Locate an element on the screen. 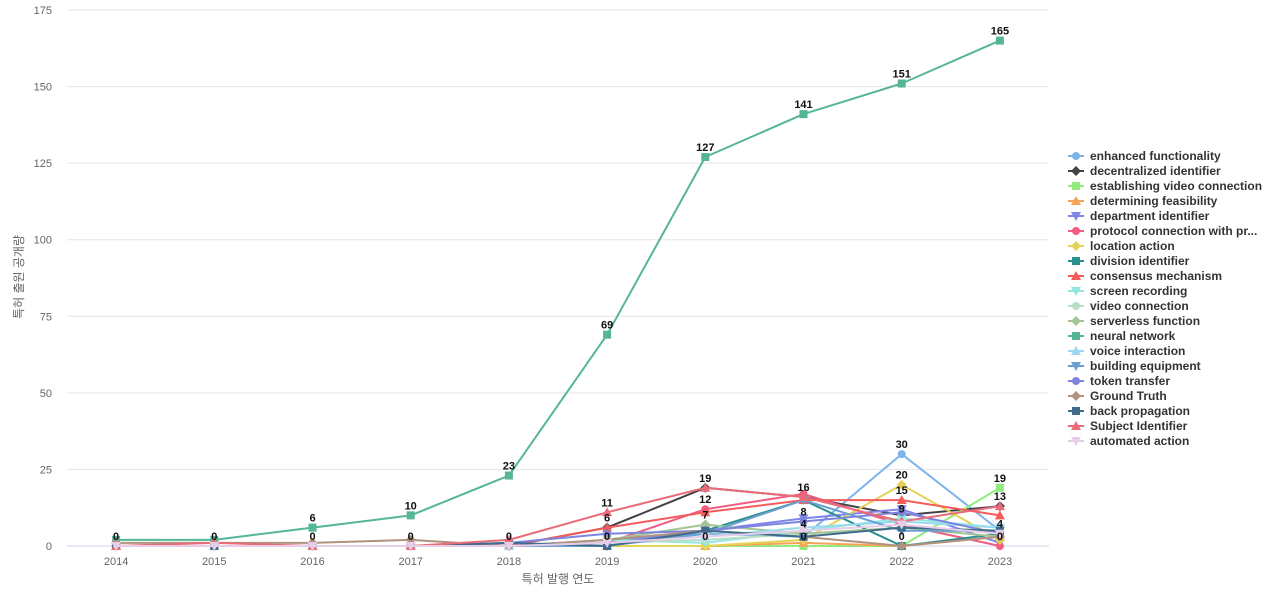 The image size is (1280, 600). legend-item: department identifier is located at coordinates (1139, 216).